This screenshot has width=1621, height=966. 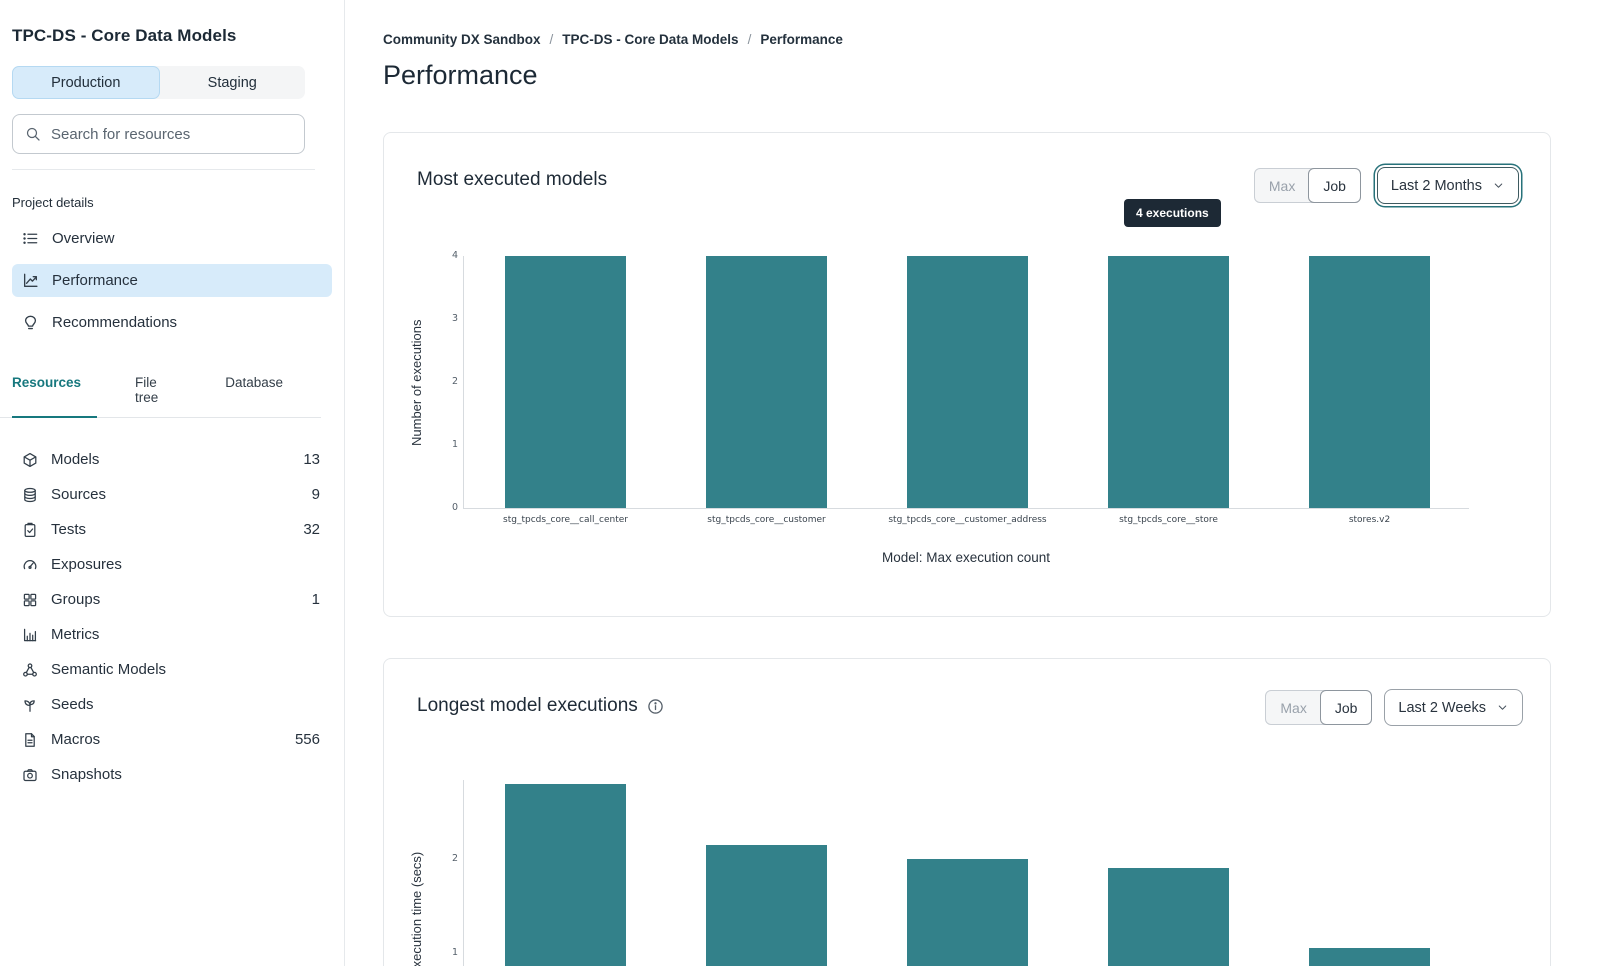 What do you see at coordinates (147, 390) in the screenshot?
I see `tab-file-tree: File tree` at bounding box center [147, 390].